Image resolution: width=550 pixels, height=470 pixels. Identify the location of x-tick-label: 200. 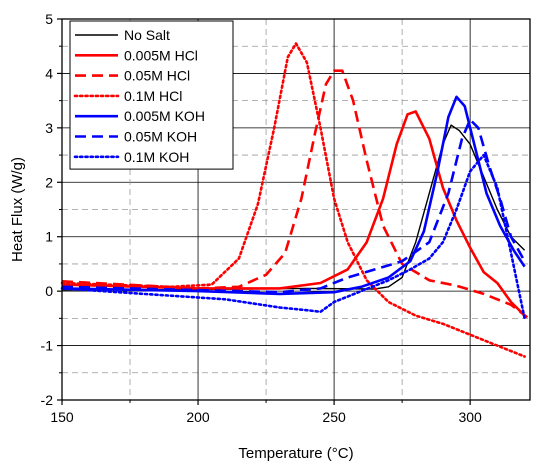
(198, 417).